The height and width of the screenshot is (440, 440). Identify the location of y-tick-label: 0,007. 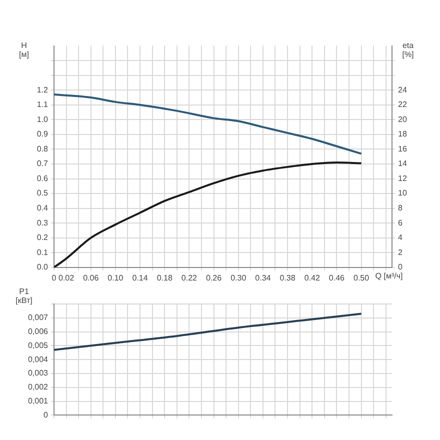
(38, 317).